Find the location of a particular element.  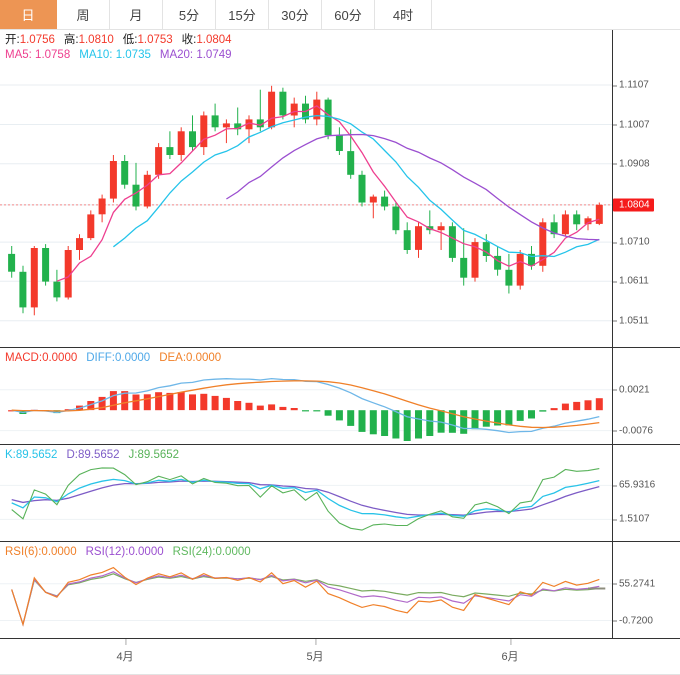

low-value: 1.0753 is located at coordinates (155, 40).